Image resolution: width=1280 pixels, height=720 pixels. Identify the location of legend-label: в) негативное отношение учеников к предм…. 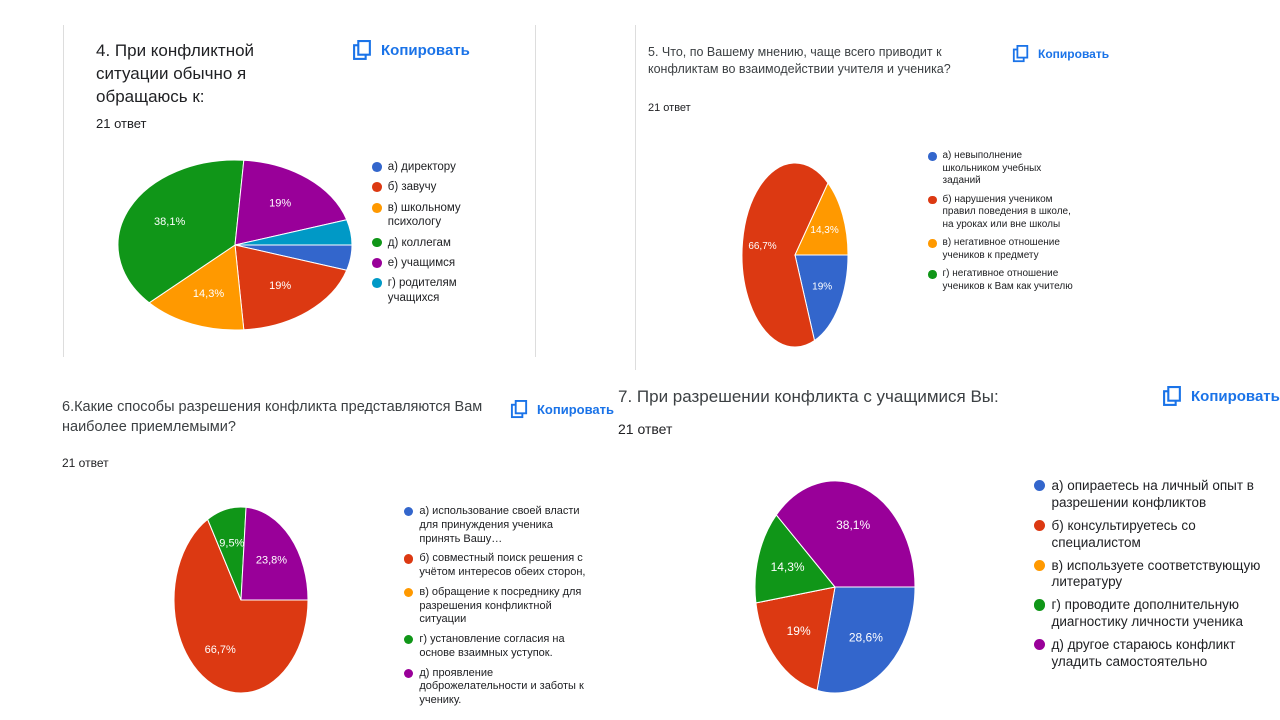
(1001, 249).